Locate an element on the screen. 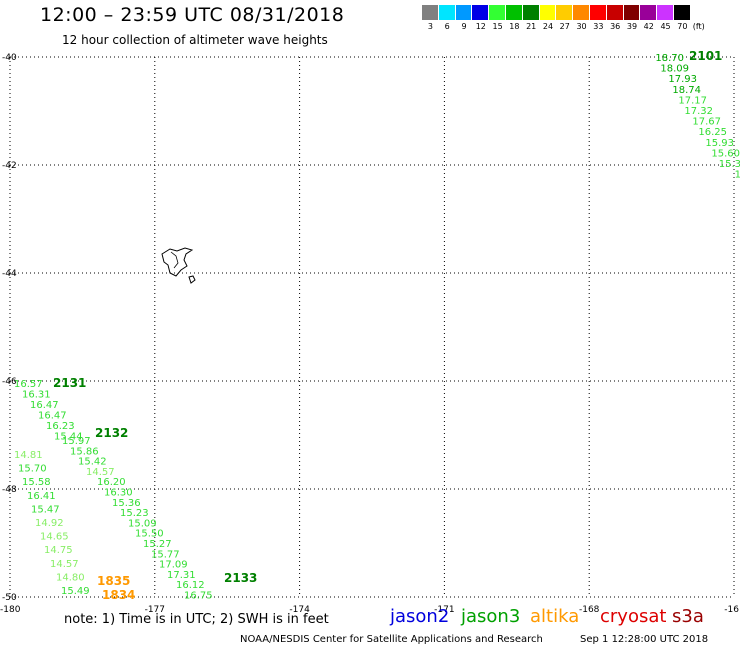 The height and width of the screenshot is (650, 740). wave-height-value: 17.09 is located at coordinates (173, 565).